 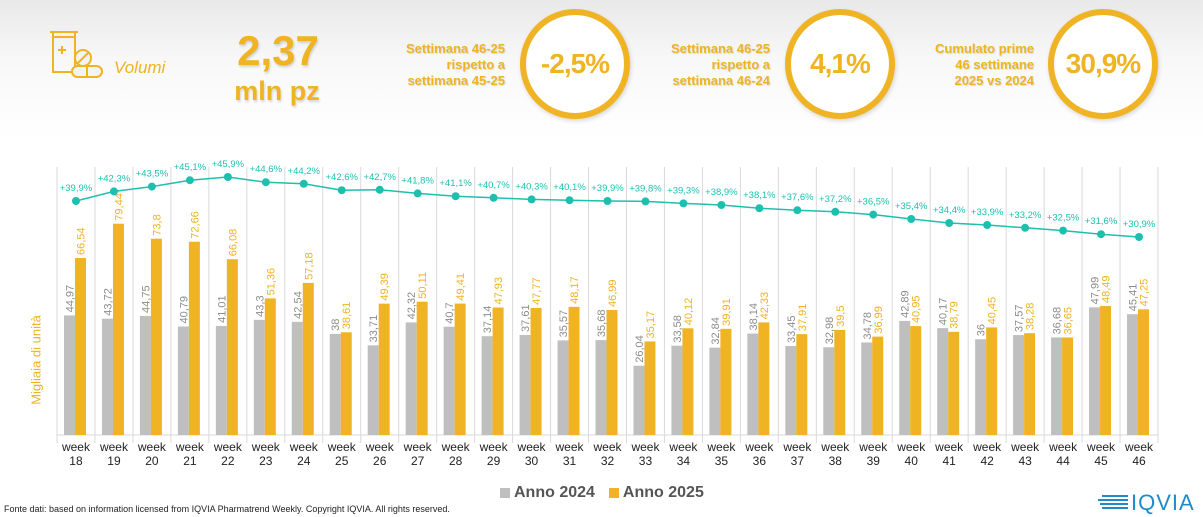 I want to click on growth-label: +38,9%, so click(x=721, y=192).